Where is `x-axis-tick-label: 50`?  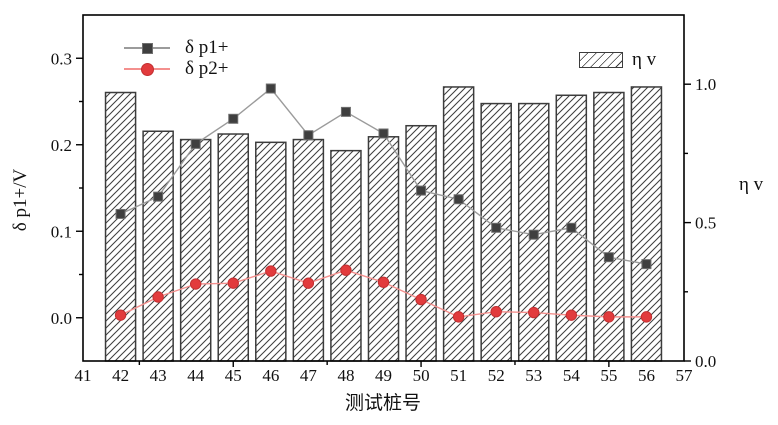 x-axis-tick-label: 50 is located at coordinates (421, 375).